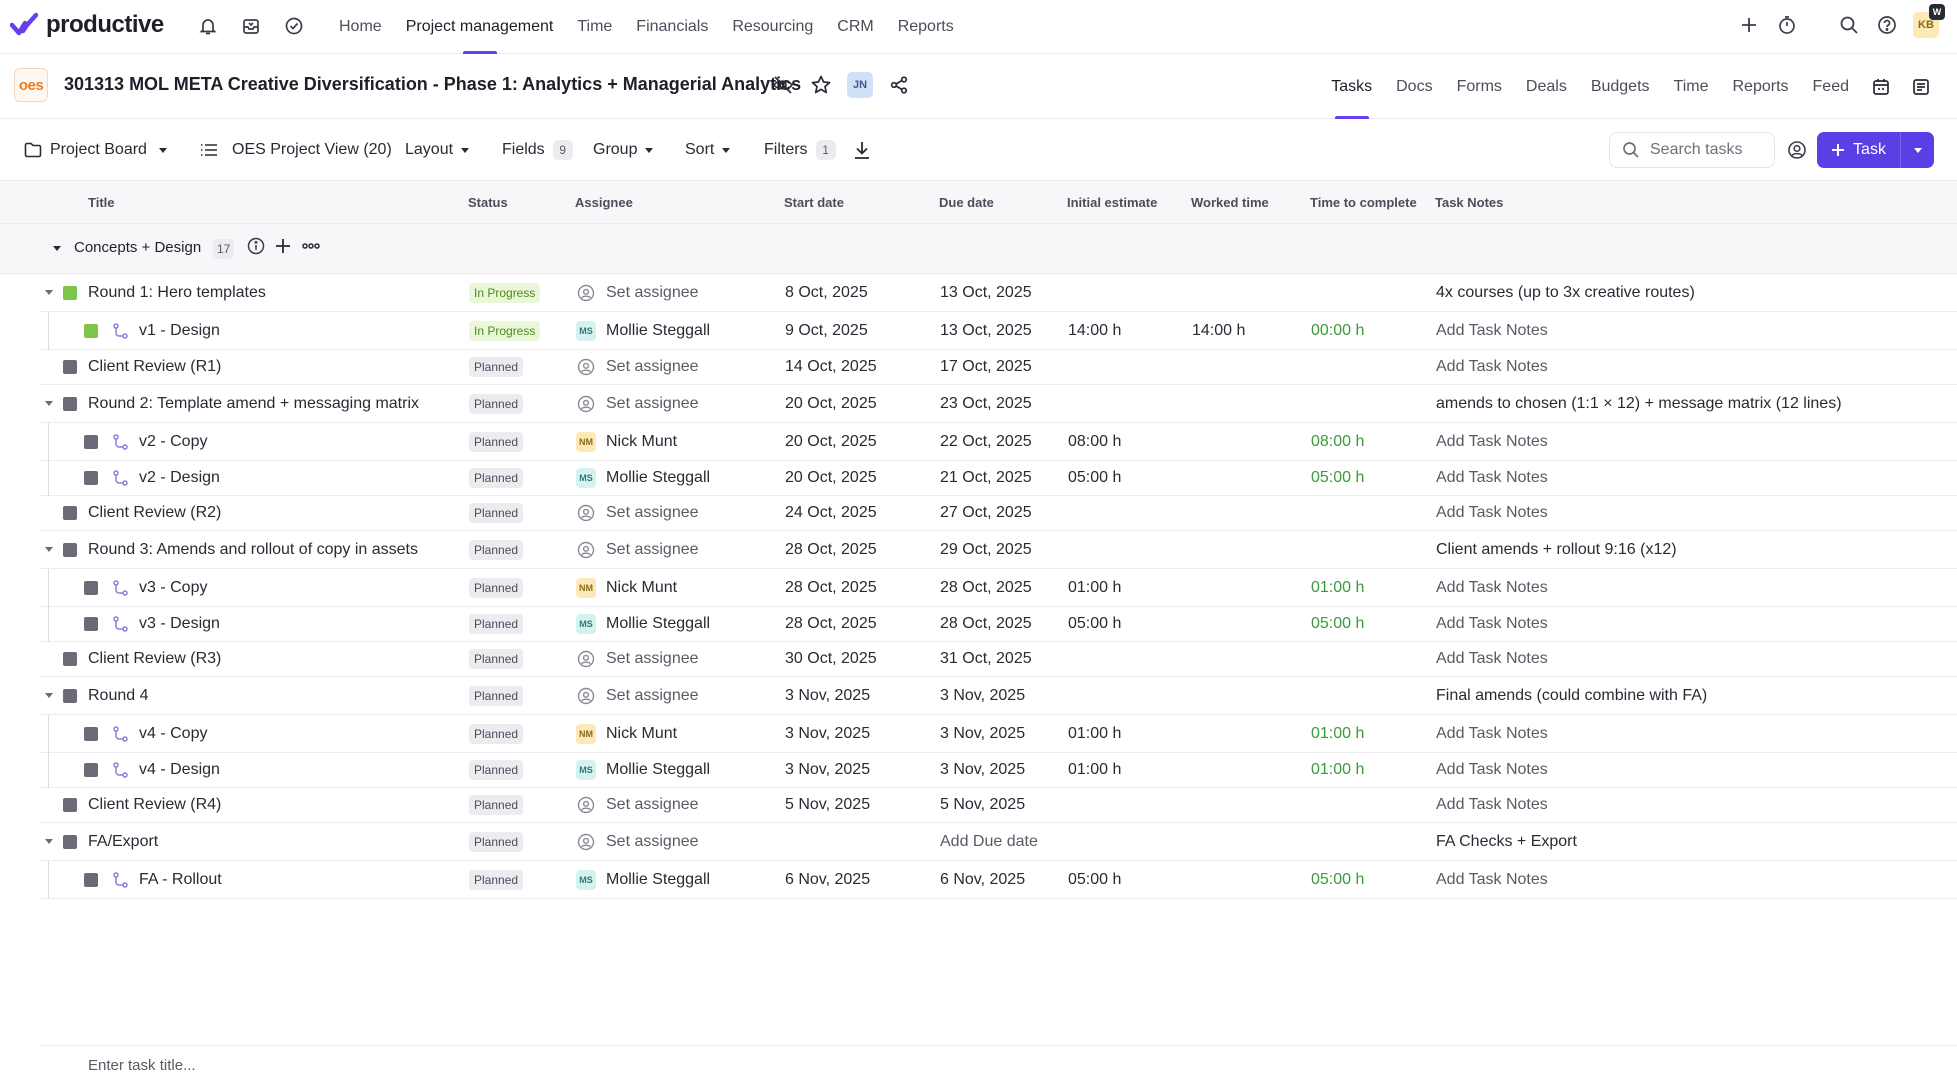 The height and width of the screenshot is (1080, 1957). I want to click on task-notes: FA Checks + Export, so click(1506, 841).